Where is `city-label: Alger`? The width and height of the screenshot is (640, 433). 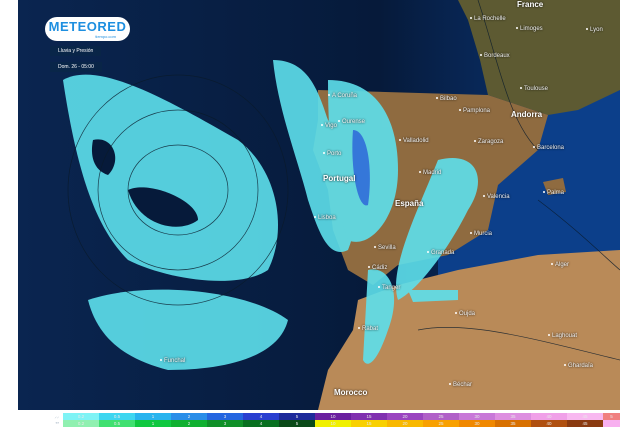
city-label: Alger is located at coordinates (560, 265).